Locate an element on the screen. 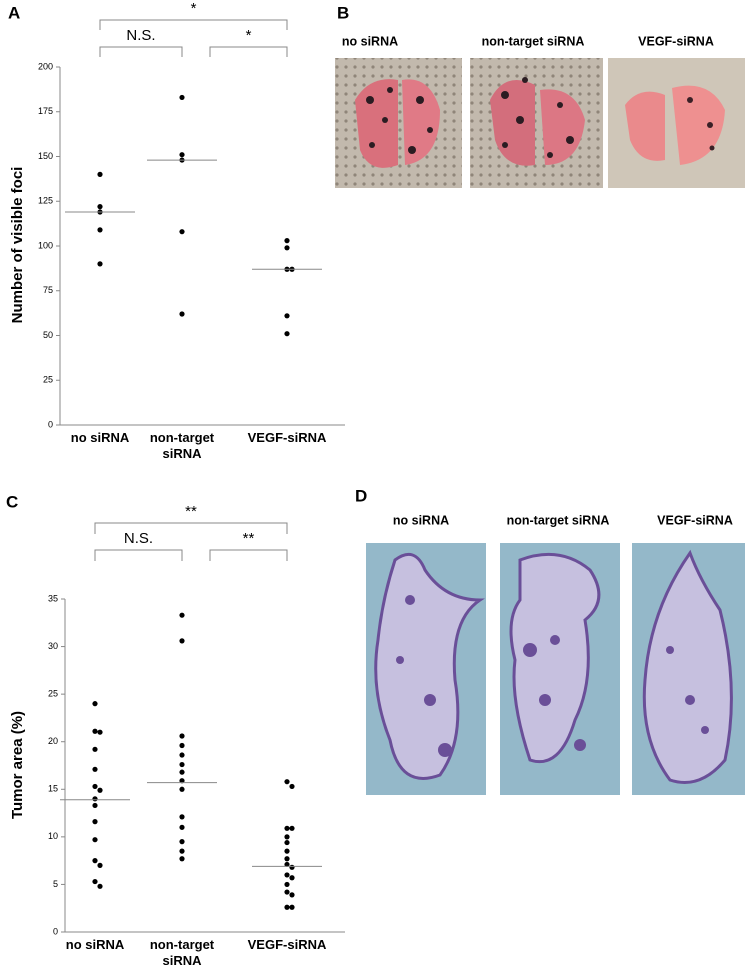  y-tick-label: 150 is located at coordinates (45, 156).